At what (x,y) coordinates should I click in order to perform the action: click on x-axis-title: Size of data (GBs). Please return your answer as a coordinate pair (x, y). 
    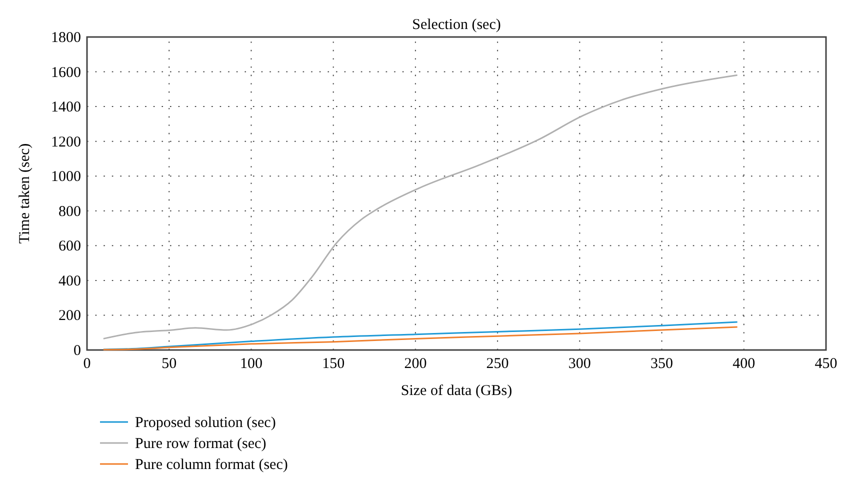
    Looking at the image, I should click on (456, 391).